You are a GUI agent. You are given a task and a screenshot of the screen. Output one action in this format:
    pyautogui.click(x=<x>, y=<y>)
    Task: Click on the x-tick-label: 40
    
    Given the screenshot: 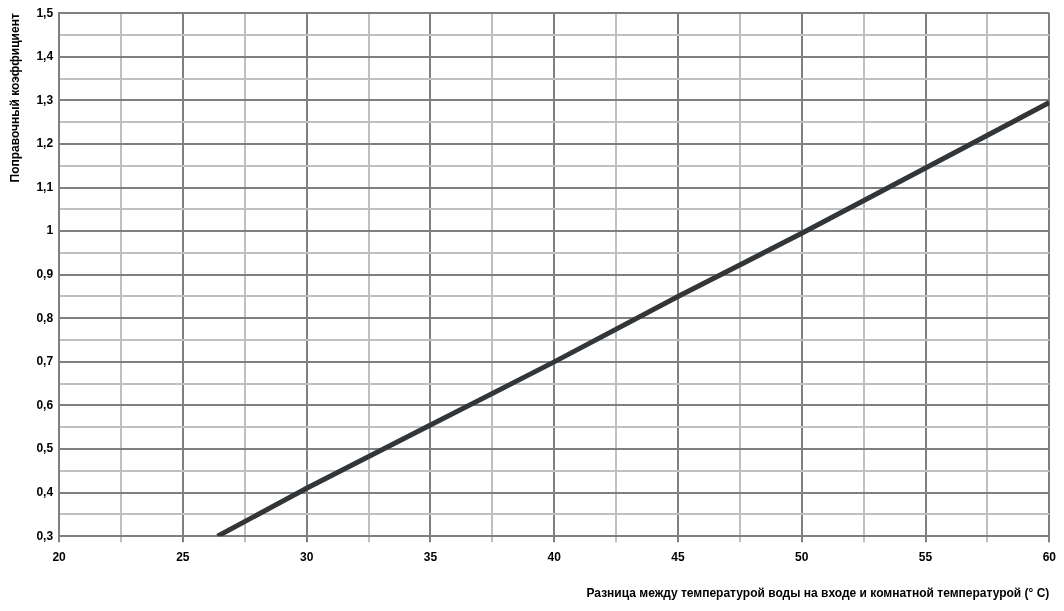 What is the action you would take?
    pyautogui.click(x=554, y=556)
    